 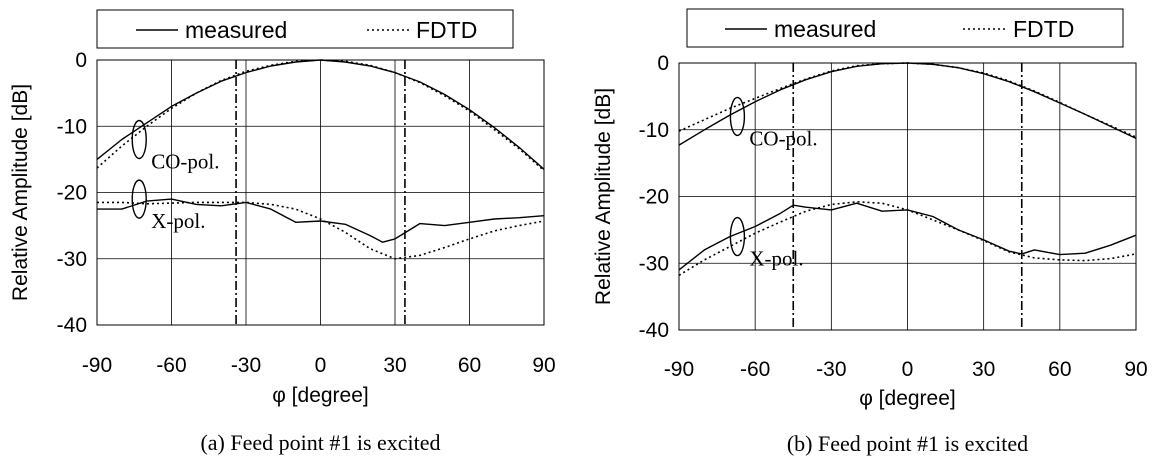 I want to click on figure-caption: (a) Feed point #1 is excited, so click(x=320, y=442).